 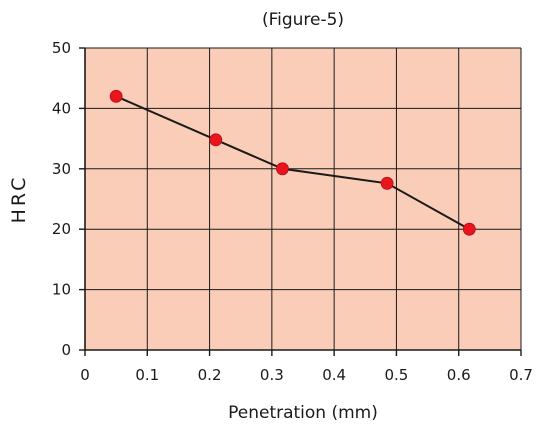 I want to click on x-axis-ticks: 0 0.1 0.2 0.3 0.4 0.5 0.6 0.7, so click(x=306, y=367).